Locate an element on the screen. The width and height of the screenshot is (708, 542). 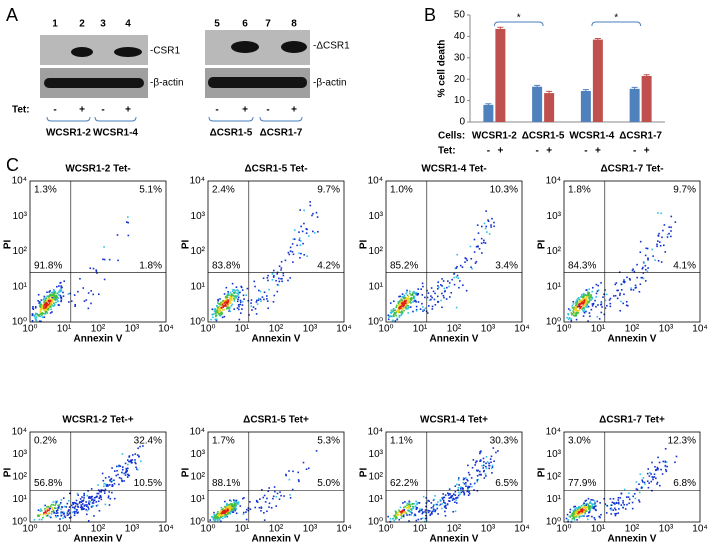
error-bar is located at coordinates (634, 88).